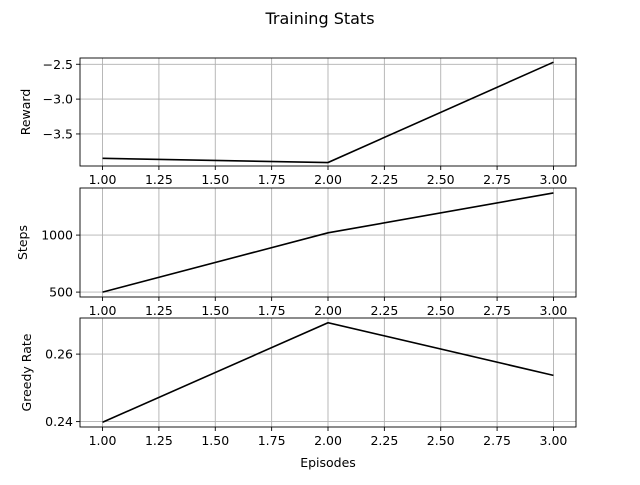 This screenshot has height=485, width=640. I want to click on y-tick-label: 1000, so click(57, 235).